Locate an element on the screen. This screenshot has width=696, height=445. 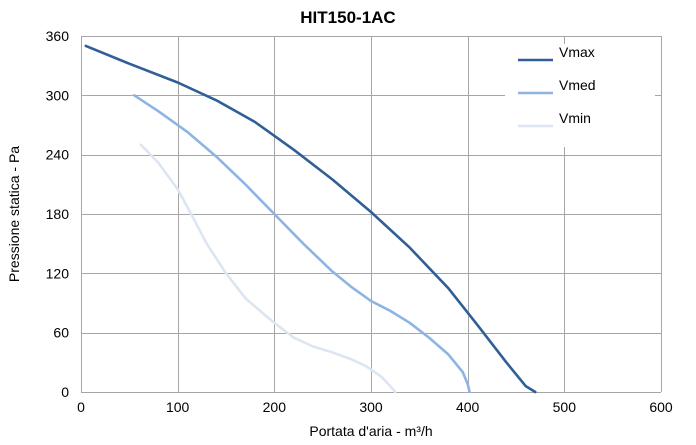
x-tick-label: 600 is located at coordinates (661, 407).